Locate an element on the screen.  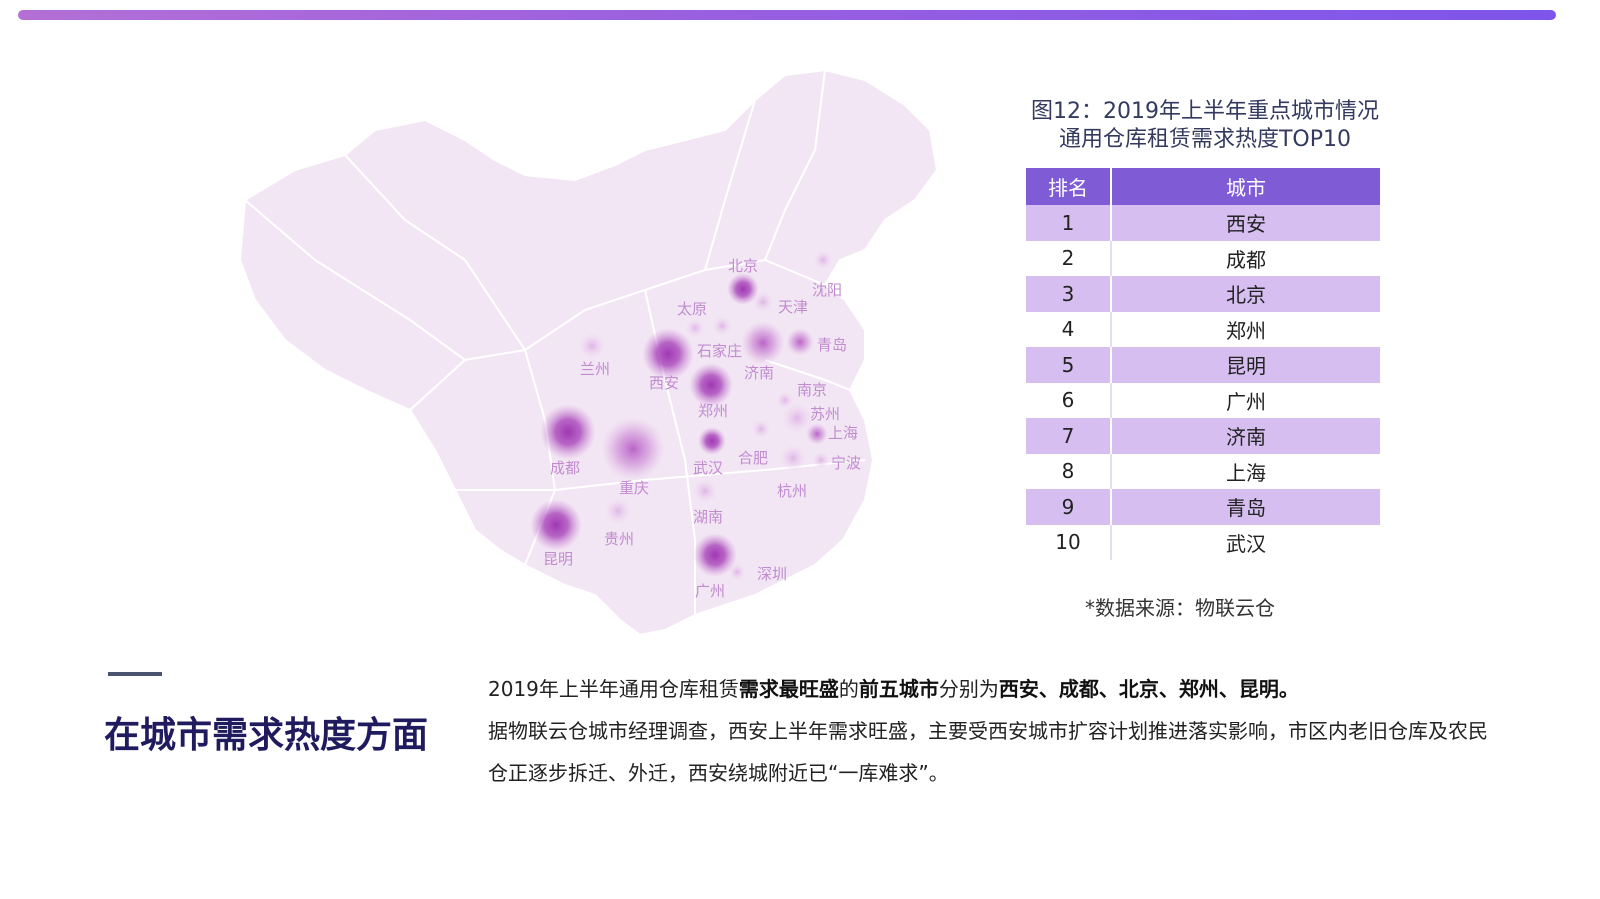
header-rank: 排名 is located at coordinates (1069, 186).